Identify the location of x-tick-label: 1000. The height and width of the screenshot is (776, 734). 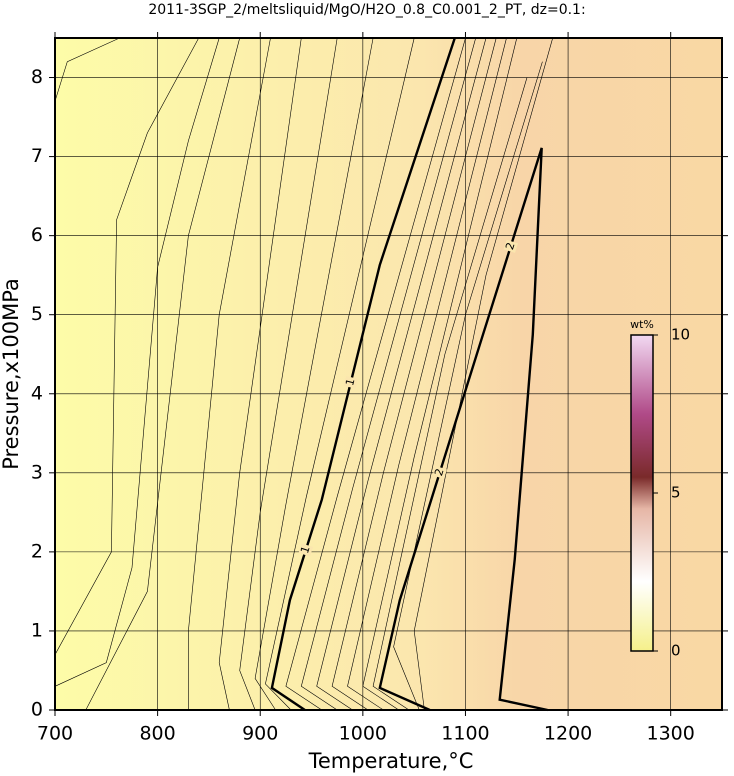
(363, 734).